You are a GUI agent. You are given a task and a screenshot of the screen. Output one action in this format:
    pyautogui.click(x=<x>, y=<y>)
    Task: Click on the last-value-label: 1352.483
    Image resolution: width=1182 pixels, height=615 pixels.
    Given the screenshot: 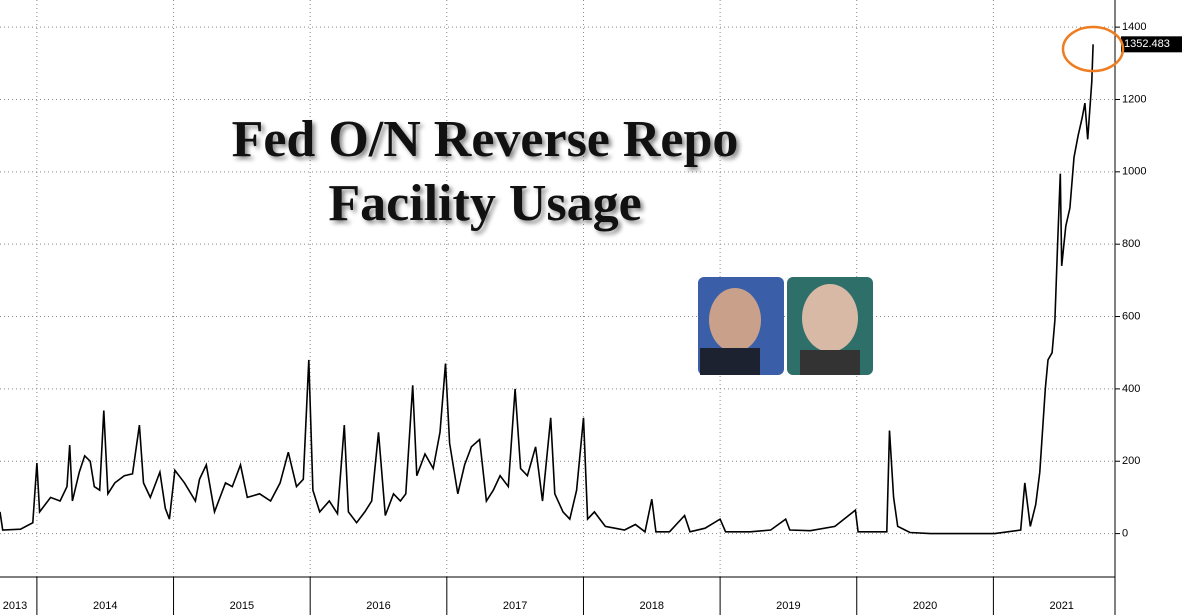 What is the action you would take?
    pyautogui.click(x=1147, y=44)
    